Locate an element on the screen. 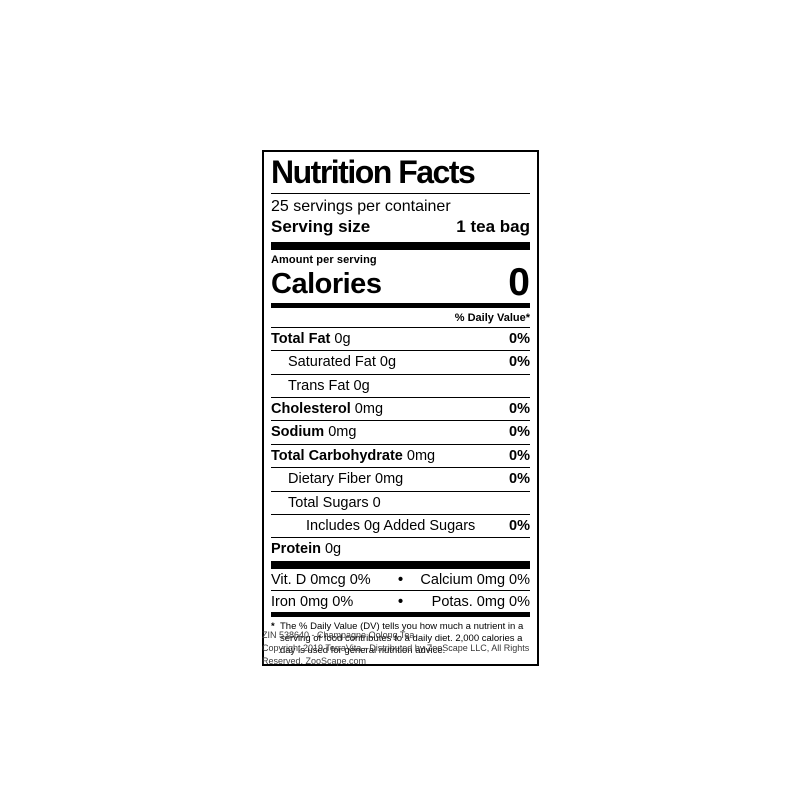  daily-value-header: % Daily Value* is located at coordinates (492, 317).